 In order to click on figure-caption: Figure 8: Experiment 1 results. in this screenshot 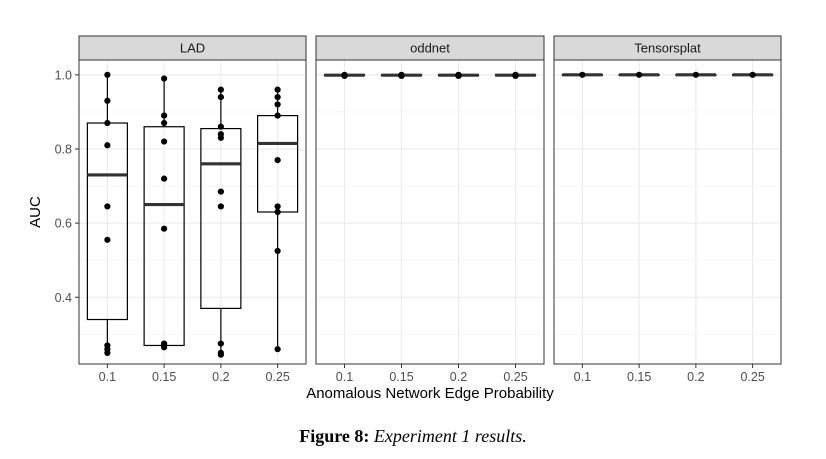, I will do `click(413, 436)`.